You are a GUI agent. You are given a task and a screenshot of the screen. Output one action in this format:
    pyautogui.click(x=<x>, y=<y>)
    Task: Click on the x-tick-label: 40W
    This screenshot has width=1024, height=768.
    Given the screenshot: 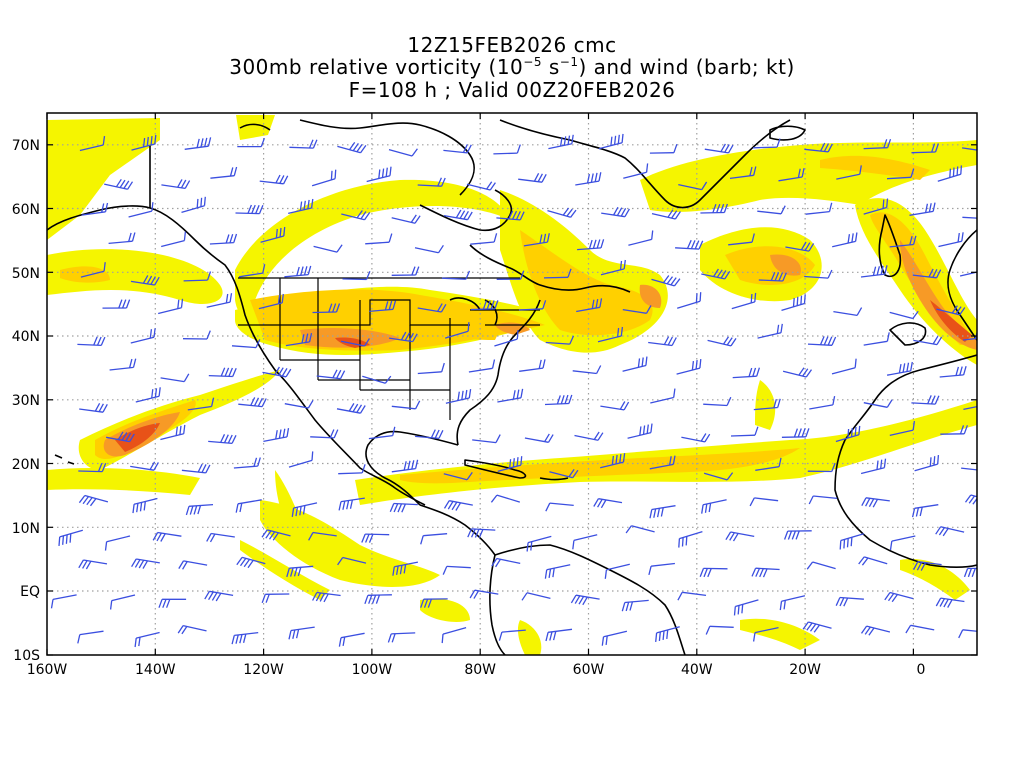 What is the action you would take?
    pyautogui.click(x=697, y=670)
    